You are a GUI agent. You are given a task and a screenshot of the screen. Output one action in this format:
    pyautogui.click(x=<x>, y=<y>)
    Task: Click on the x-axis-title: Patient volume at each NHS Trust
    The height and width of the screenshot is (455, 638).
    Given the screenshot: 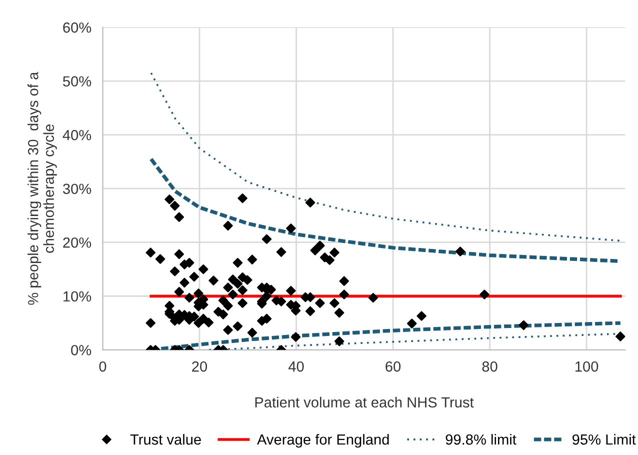 What is the action you would take?
    pyautogui.click(x=364, y=402)
    